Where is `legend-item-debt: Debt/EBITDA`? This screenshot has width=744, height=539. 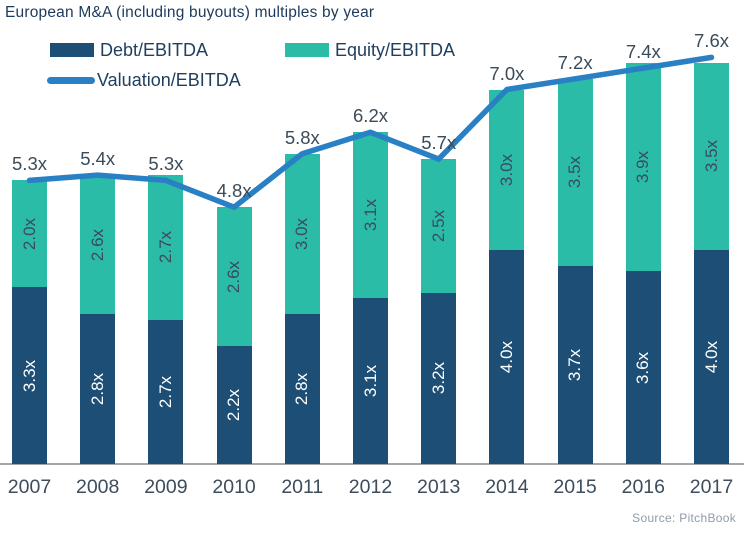
legend-item-debt: Debt/EBITDA is located at coordinates (129, 50).